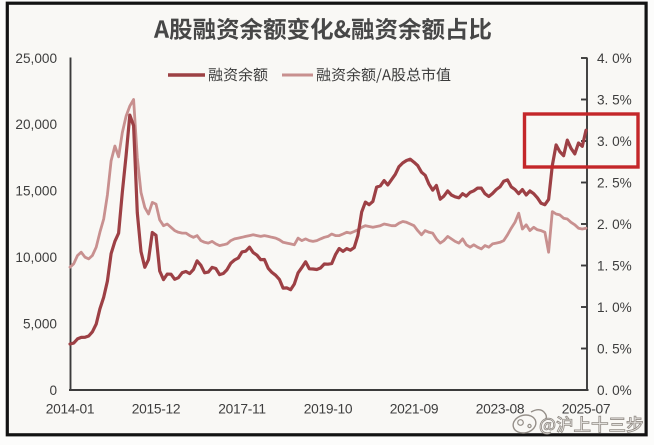  I want to click on svg-text: 1. 0%, so click(614, 307).